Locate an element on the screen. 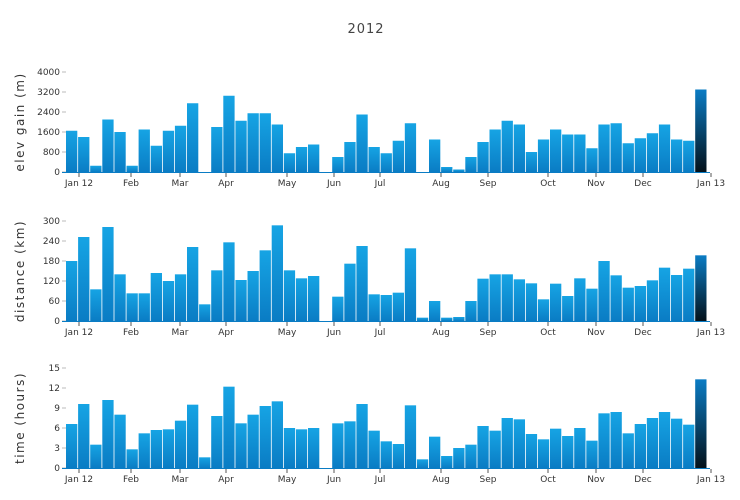  y-tick-label: 9 is located at coordinates (57, 409).